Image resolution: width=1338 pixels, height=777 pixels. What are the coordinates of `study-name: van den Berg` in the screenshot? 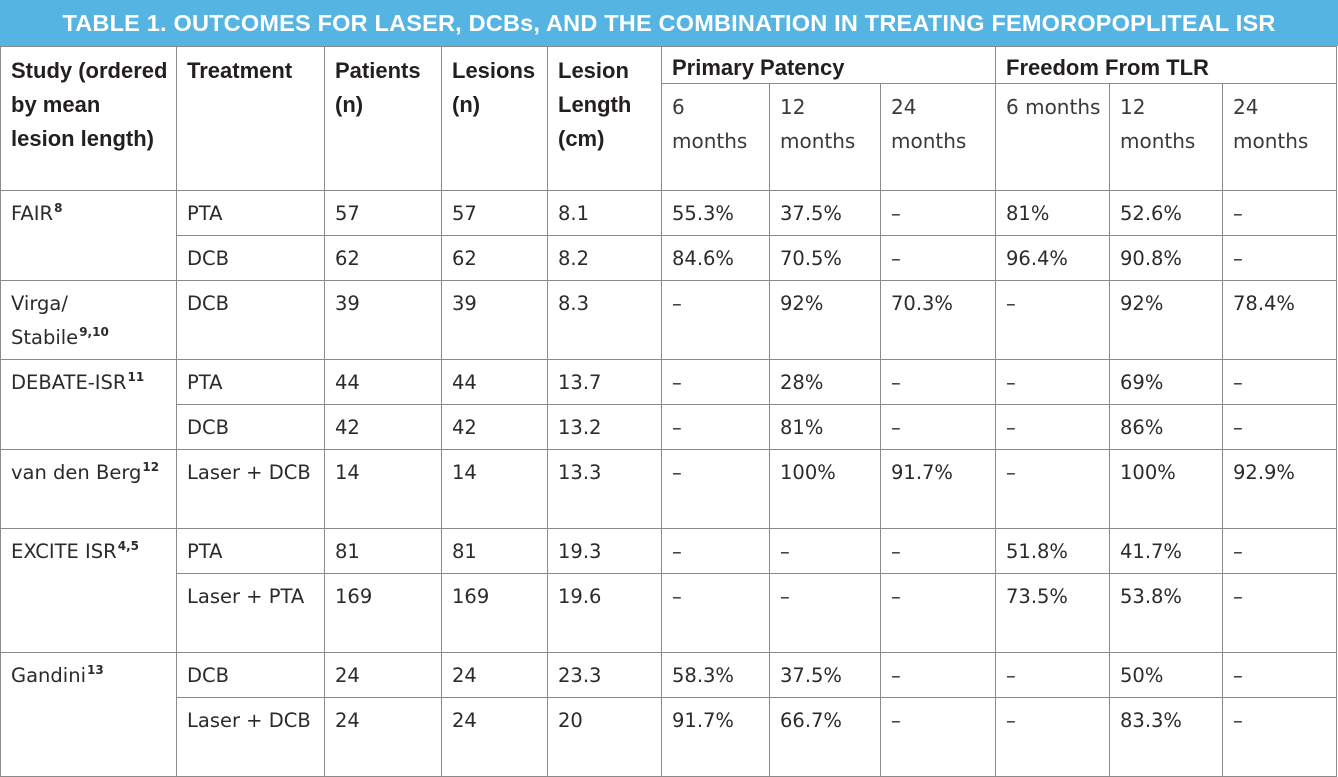 It's located at (76, 472).